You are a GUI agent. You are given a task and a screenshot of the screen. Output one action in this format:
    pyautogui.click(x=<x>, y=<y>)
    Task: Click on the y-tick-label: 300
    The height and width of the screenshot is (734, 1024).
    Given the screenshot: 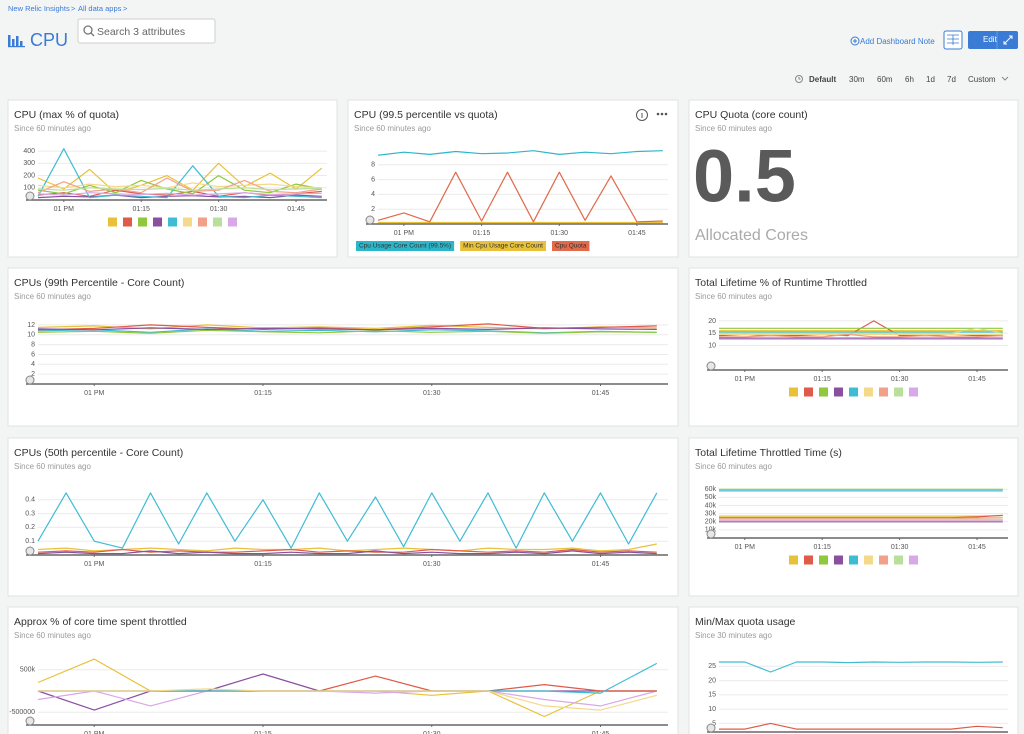 What is the action you would take?
    pyautogui.click(x=29, y=163)
    